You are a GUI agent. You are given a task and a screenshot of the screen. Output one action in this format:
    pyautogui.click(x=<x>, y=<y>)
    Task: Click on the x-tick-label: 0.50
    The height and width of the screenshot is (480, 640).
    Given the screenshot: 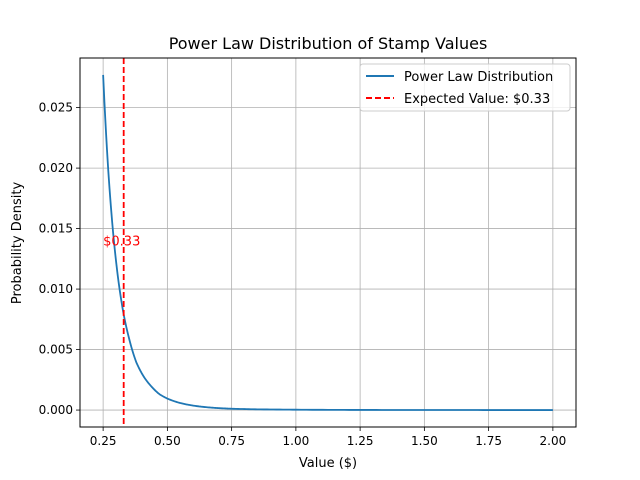 What is the action you would take?
    pyautogui.click(x=167, y=441)
    